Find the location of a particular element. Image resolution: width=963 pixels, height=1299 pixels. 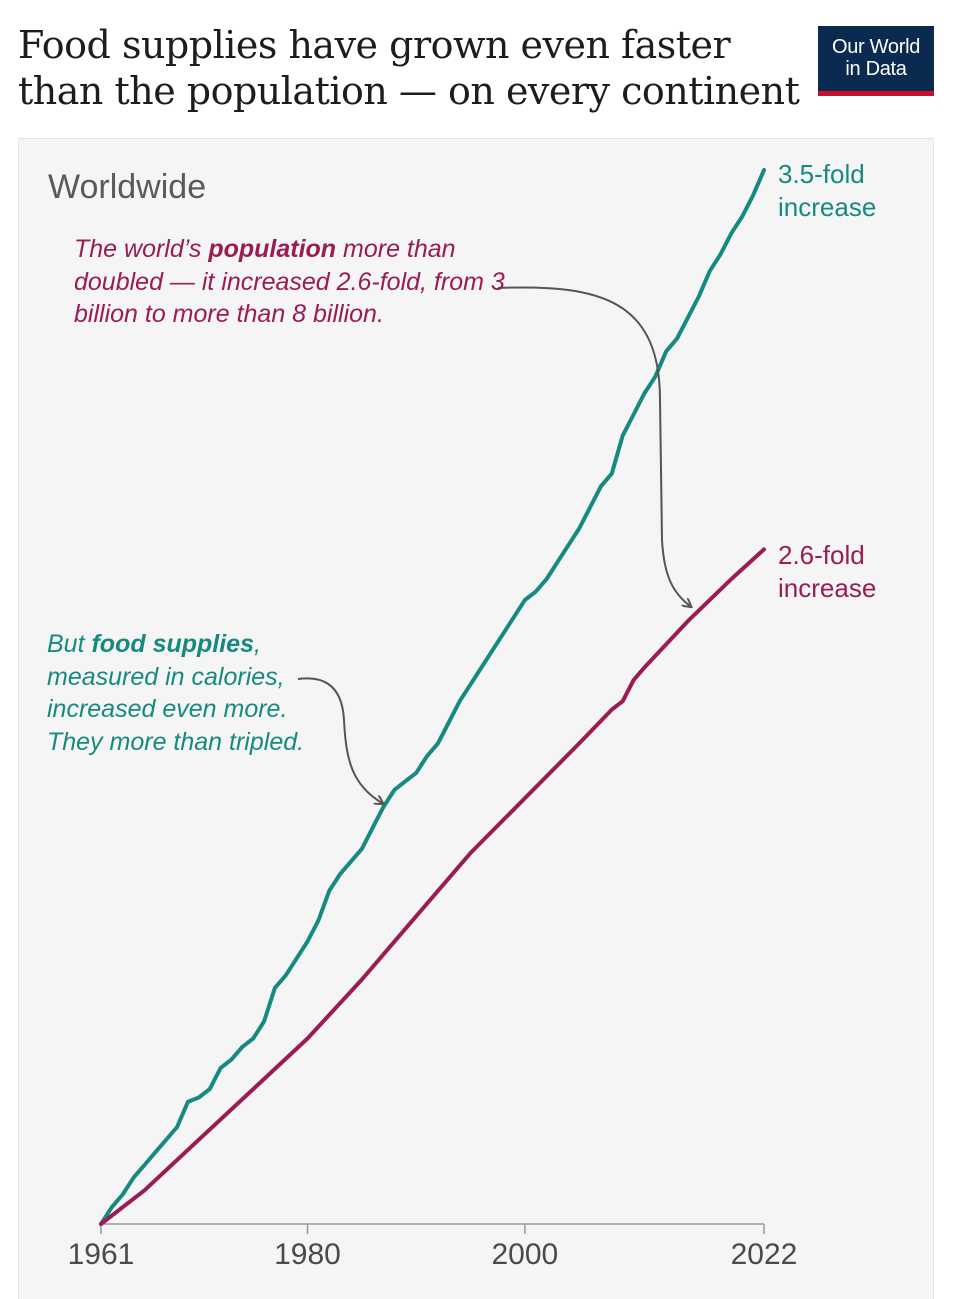

owid-logo: Our World in Data is located at coordinates (876, 61).